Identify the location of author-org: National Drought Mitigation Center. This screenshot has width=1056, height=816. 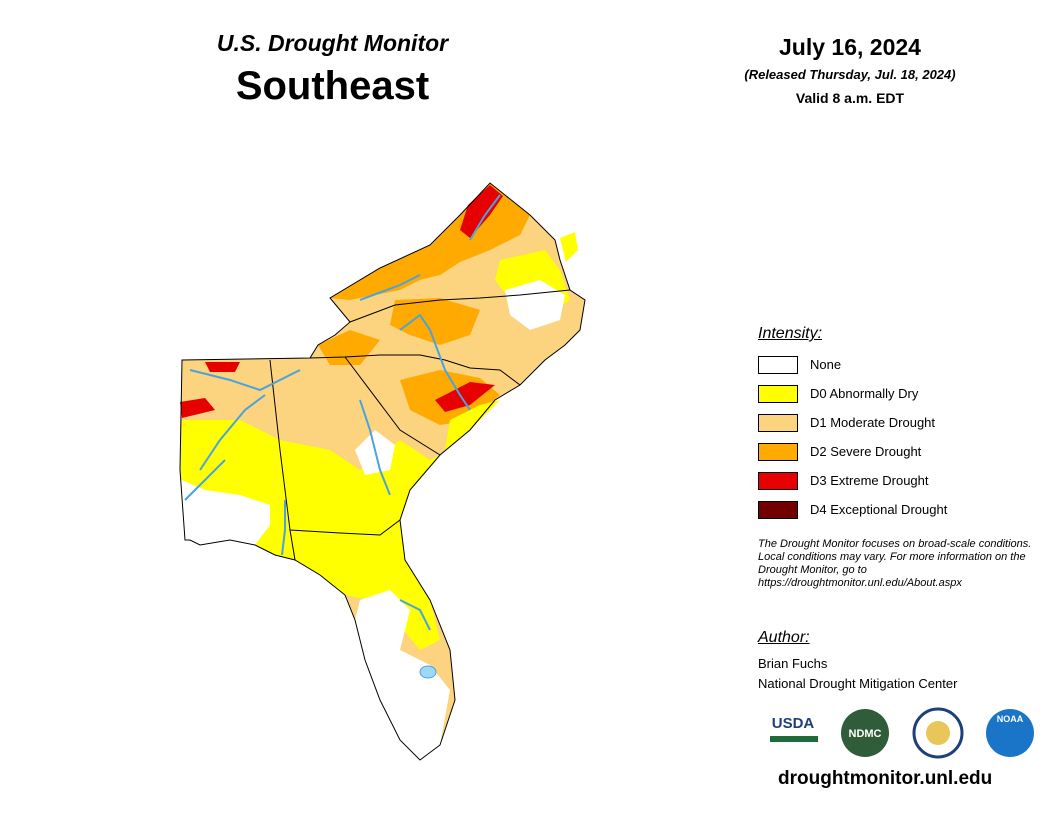
(858, 683).